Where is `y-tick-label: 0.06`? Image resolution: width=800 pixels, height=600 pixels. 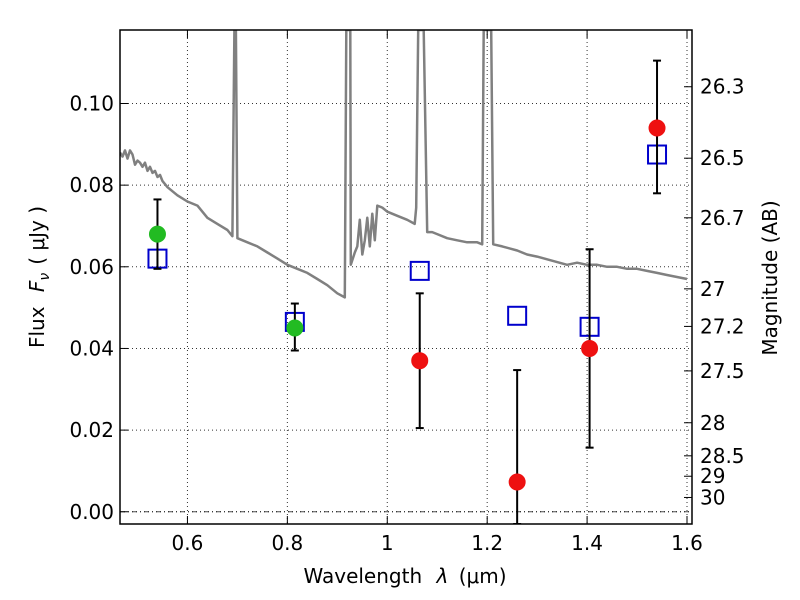 y-tick-label: 0.06 is located at coordinates (91, 267).